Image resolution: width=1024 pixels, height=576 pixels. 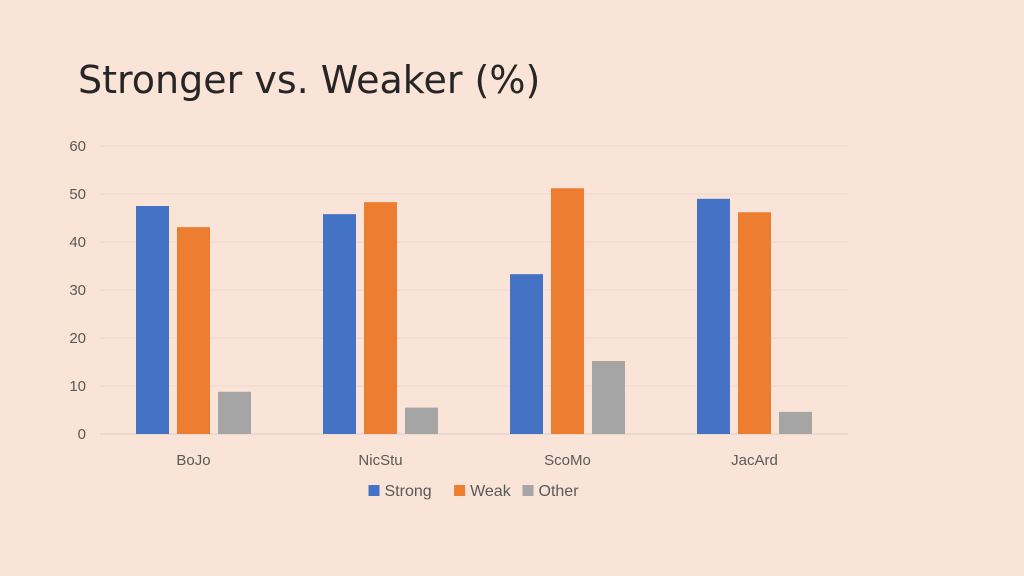 I want to click on y-tick-label: 0, so click(x=82, y=434).